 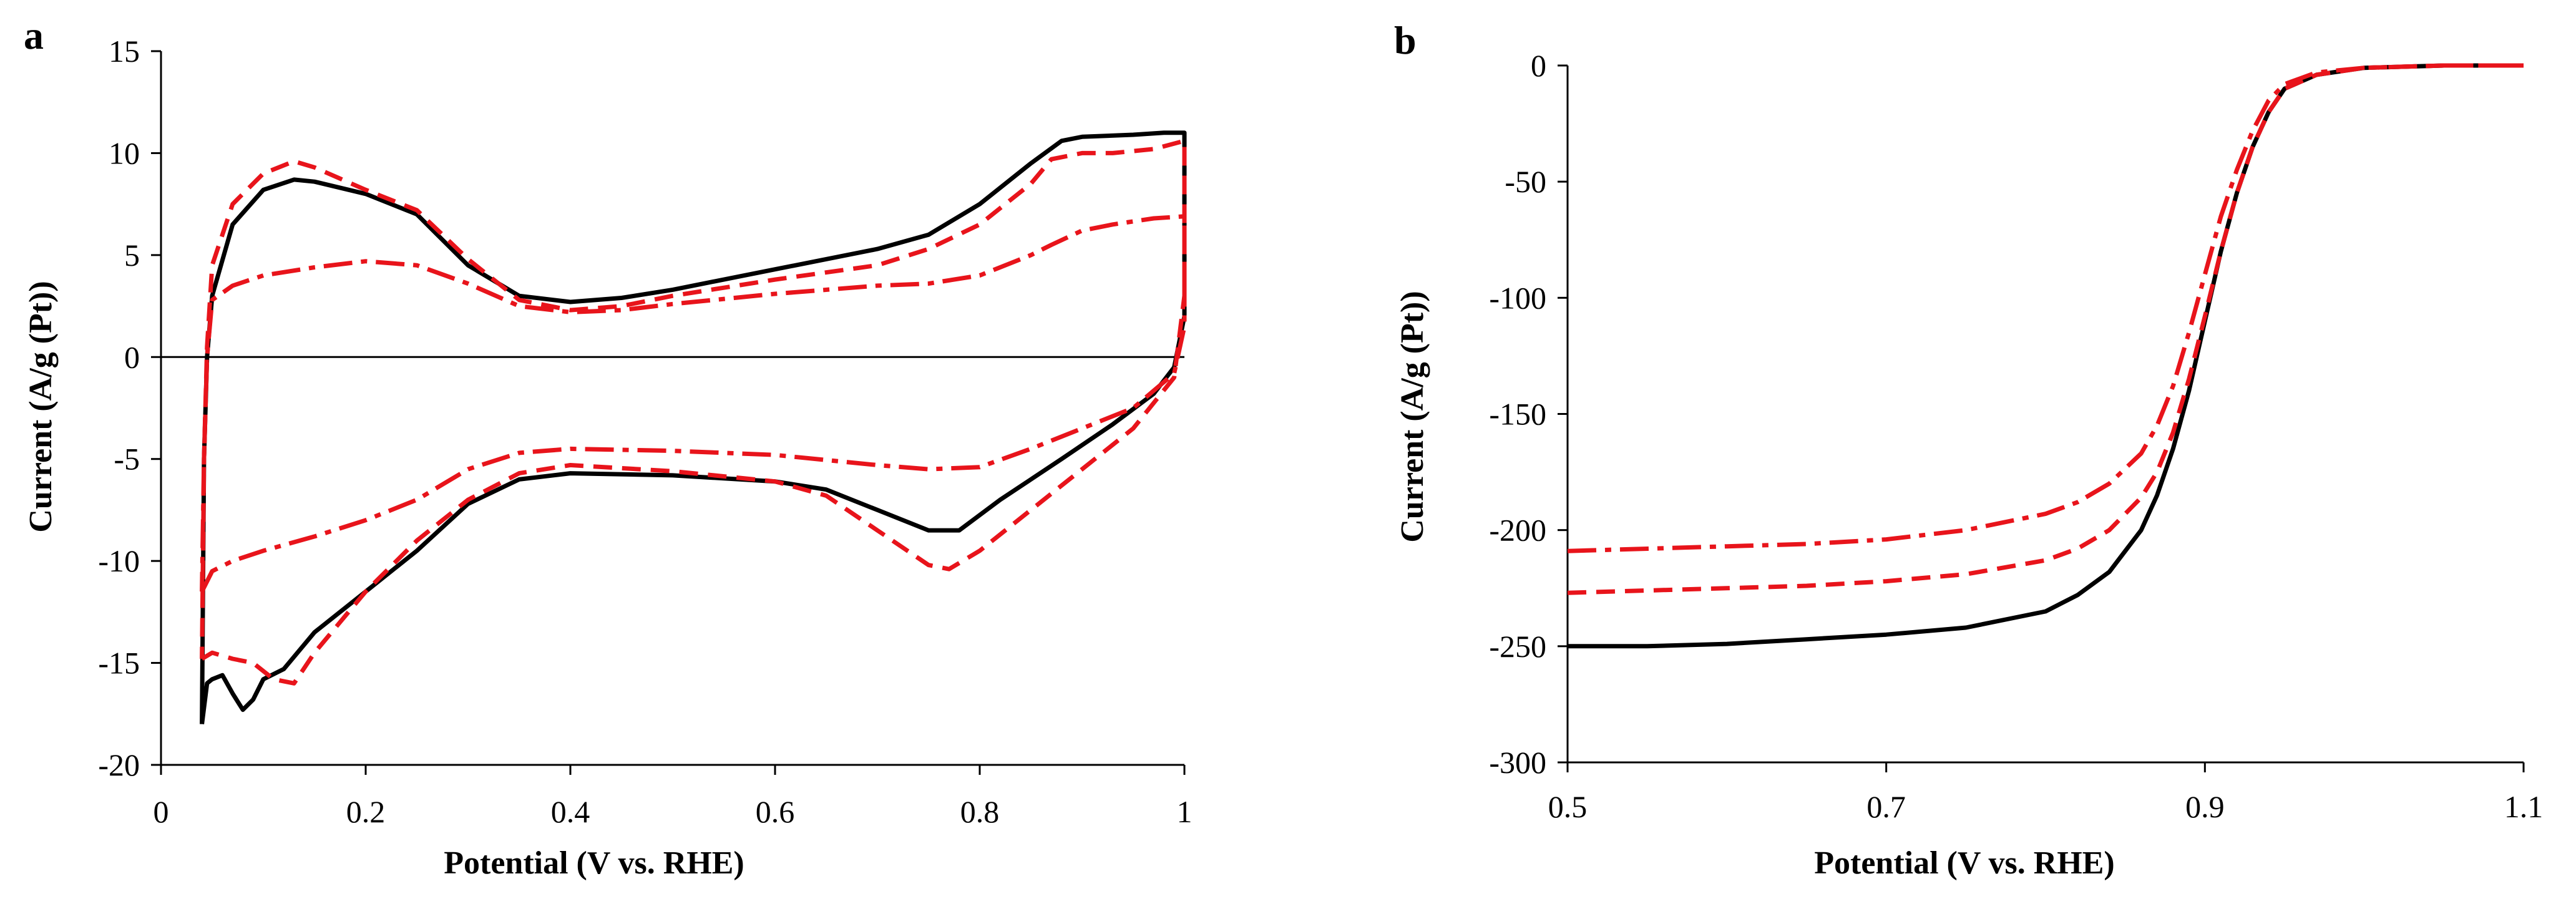 What do you see at coordinates (119, 561) in the screenshot?
I see `panel-a-y-tick-label: -10` at bounding box center [119, 561].